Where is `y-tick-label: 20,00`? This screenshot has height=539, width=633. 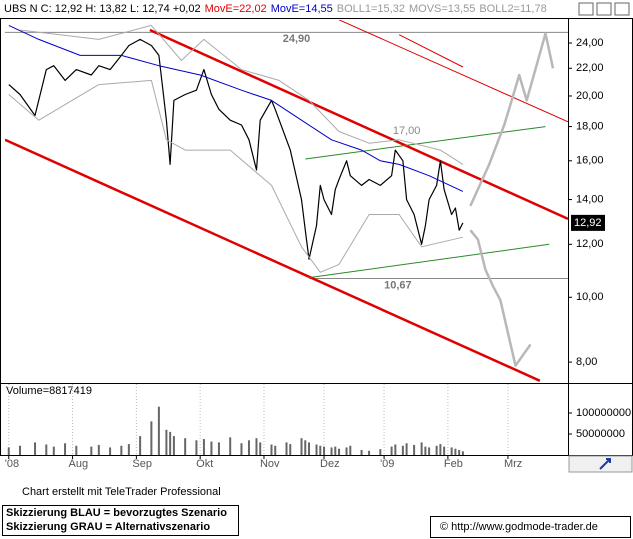 y-tick-label: 20,00 is located at coordinates (590, 96).